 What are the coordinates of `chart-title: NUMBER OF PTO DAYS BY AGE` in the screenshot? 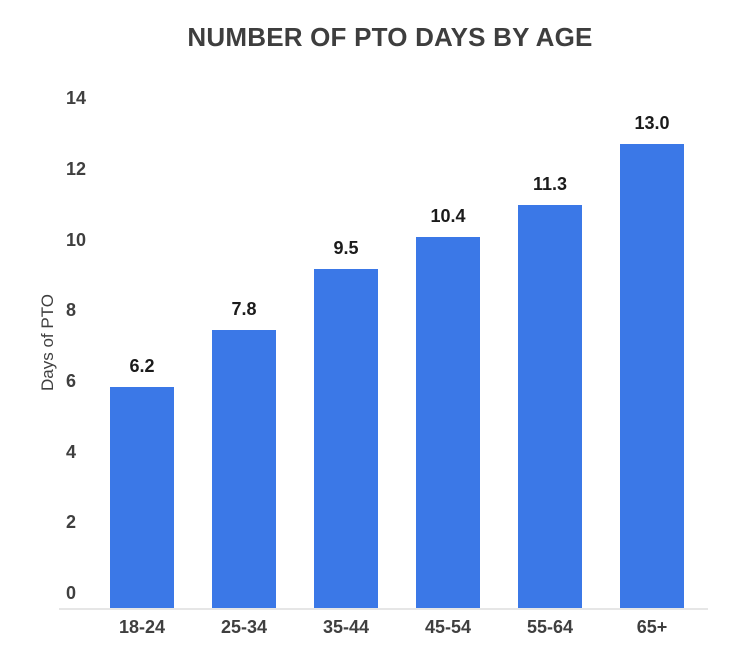 It's located at (390, 37).